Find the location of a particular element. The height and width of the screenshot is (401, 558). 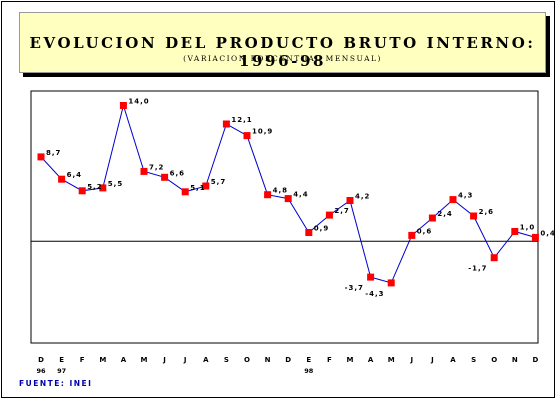

data-label: 0,9 is located at coordinates (321, 229).